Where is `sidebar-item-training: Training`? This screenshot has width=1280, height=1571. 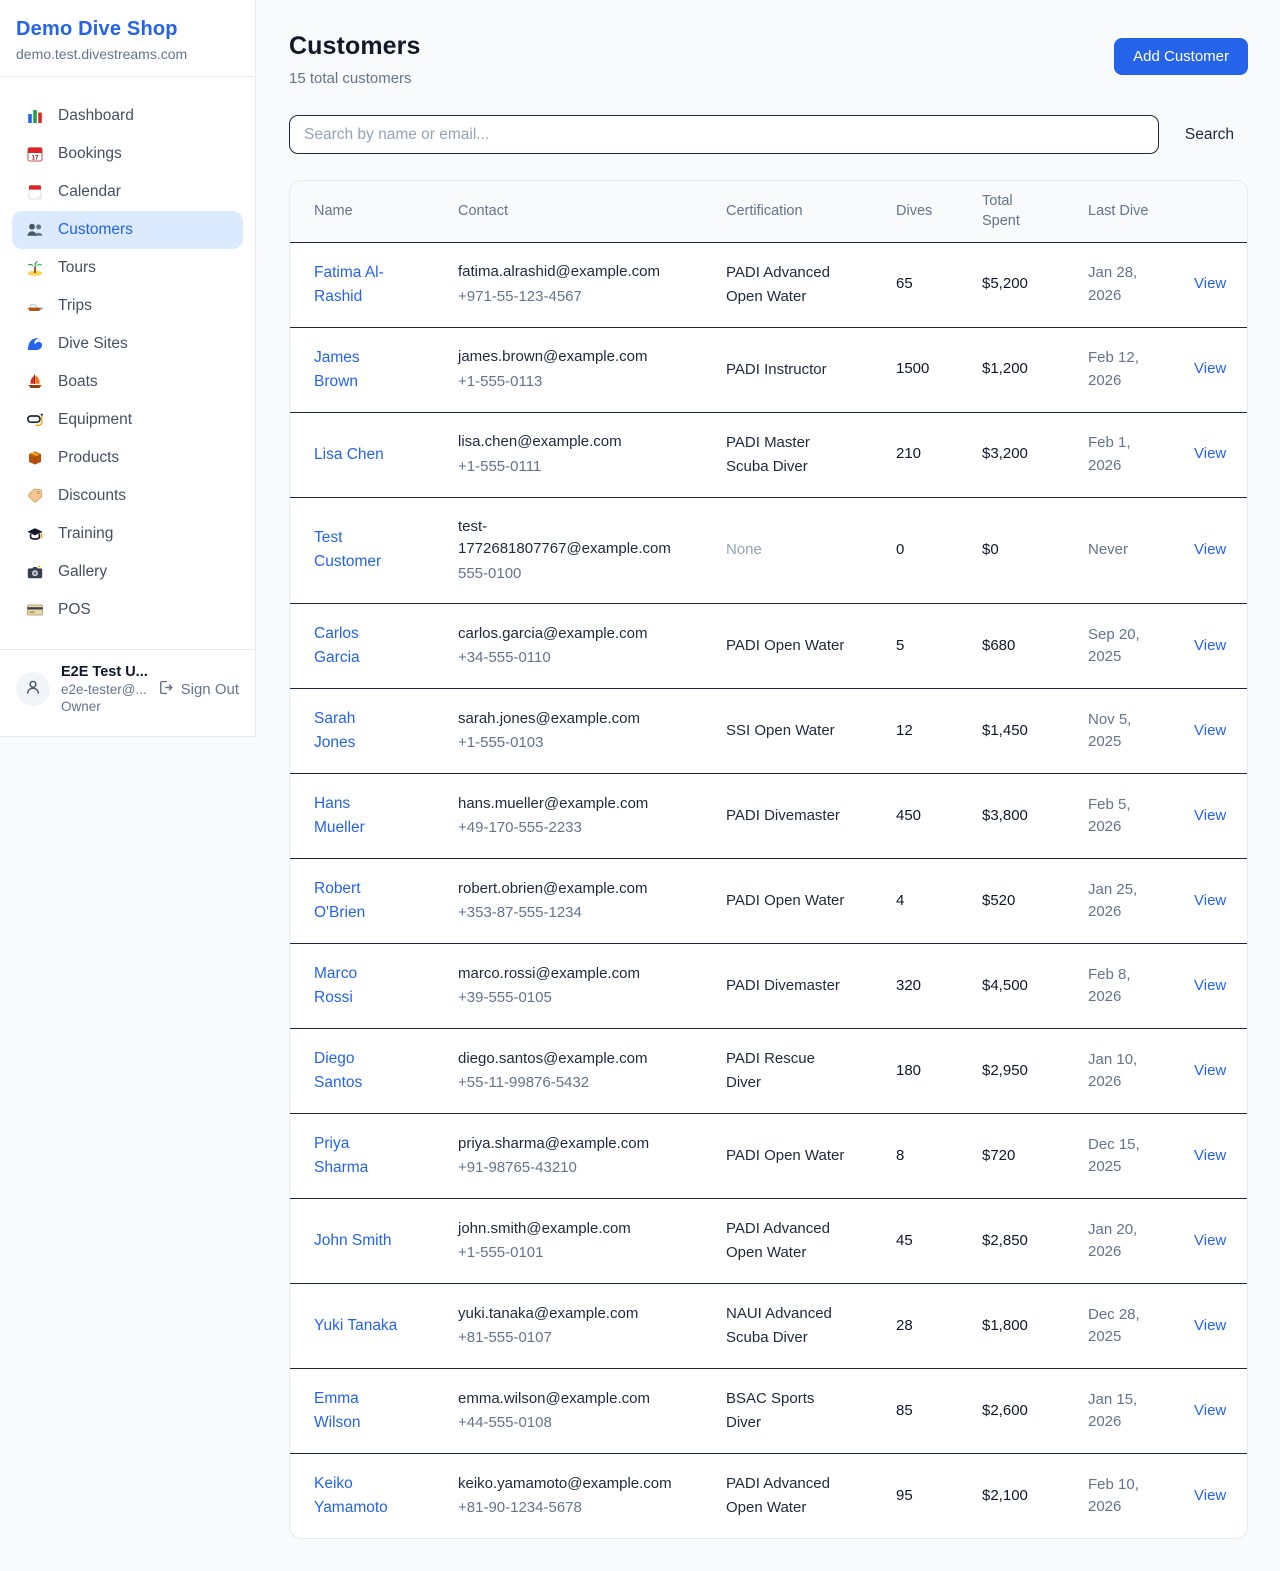 sidebar-item-training: Training is located at coordinates (127, 534).